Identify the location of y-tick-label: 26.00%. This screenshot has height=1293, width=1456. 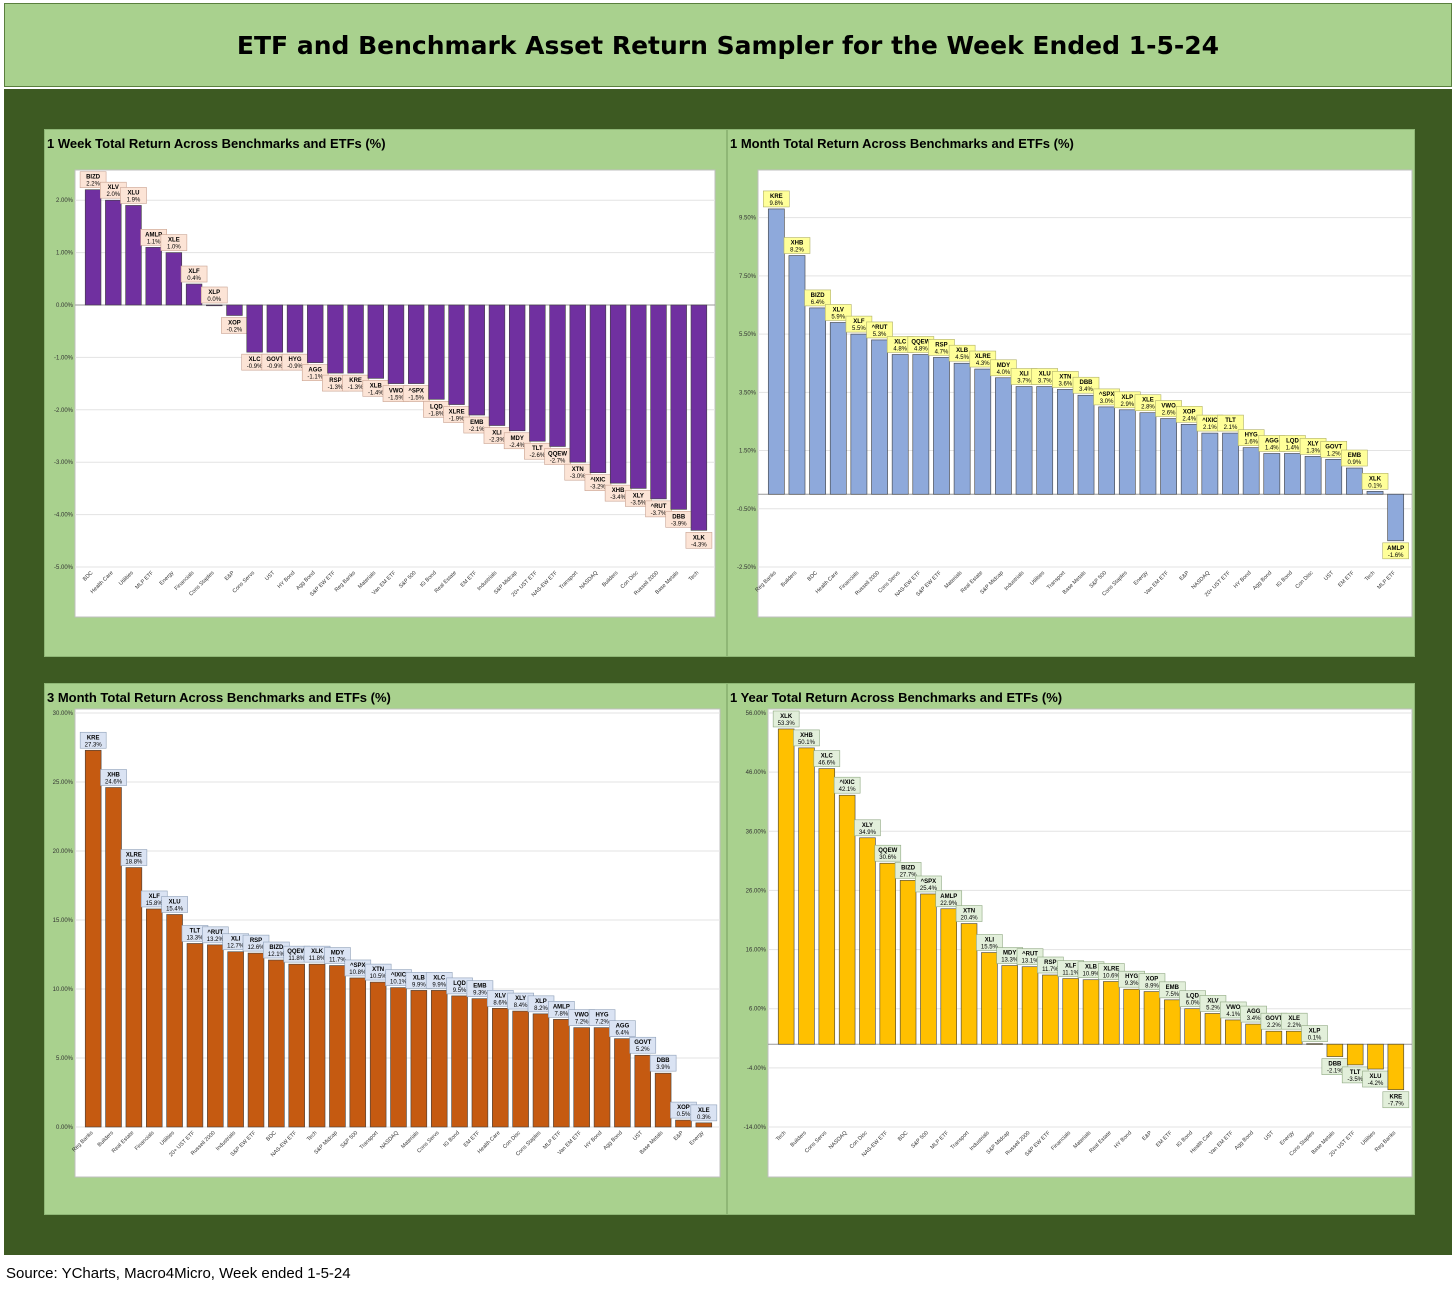
(756, 891).